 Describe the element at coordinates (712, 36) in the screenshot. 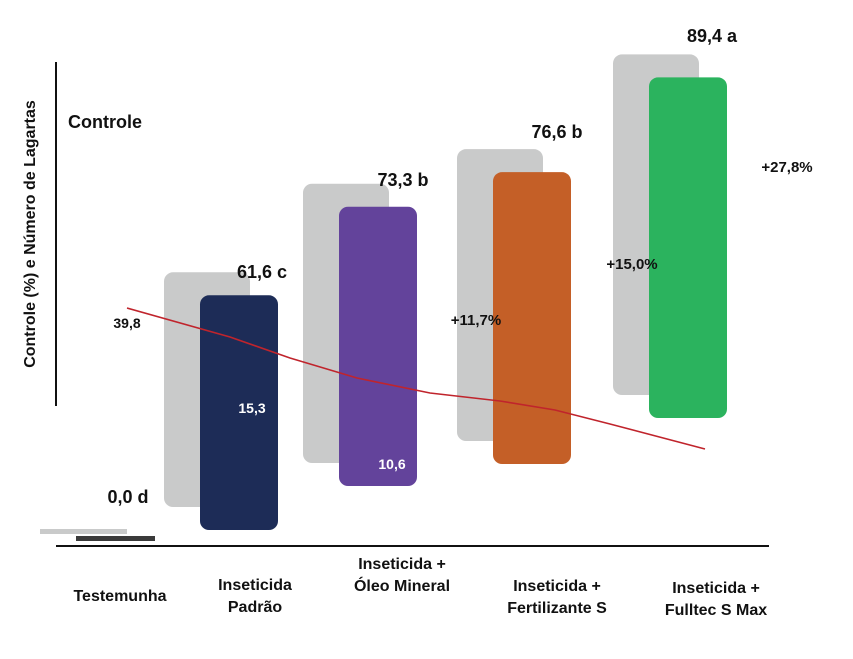

I see `controle-value-label-4: 89,4 a` at that location.